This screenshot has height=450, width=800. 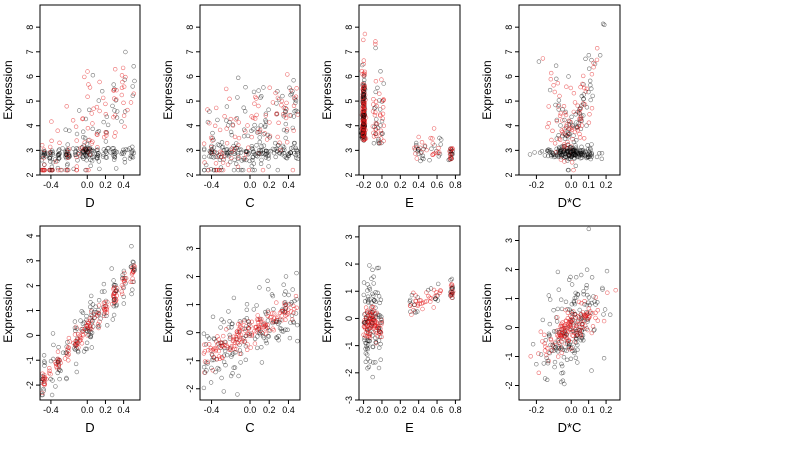 What do you see at coordinates (30, 285) in the screenshot?
I see `y-tick-label: 2` at bounding box center [30, 285].